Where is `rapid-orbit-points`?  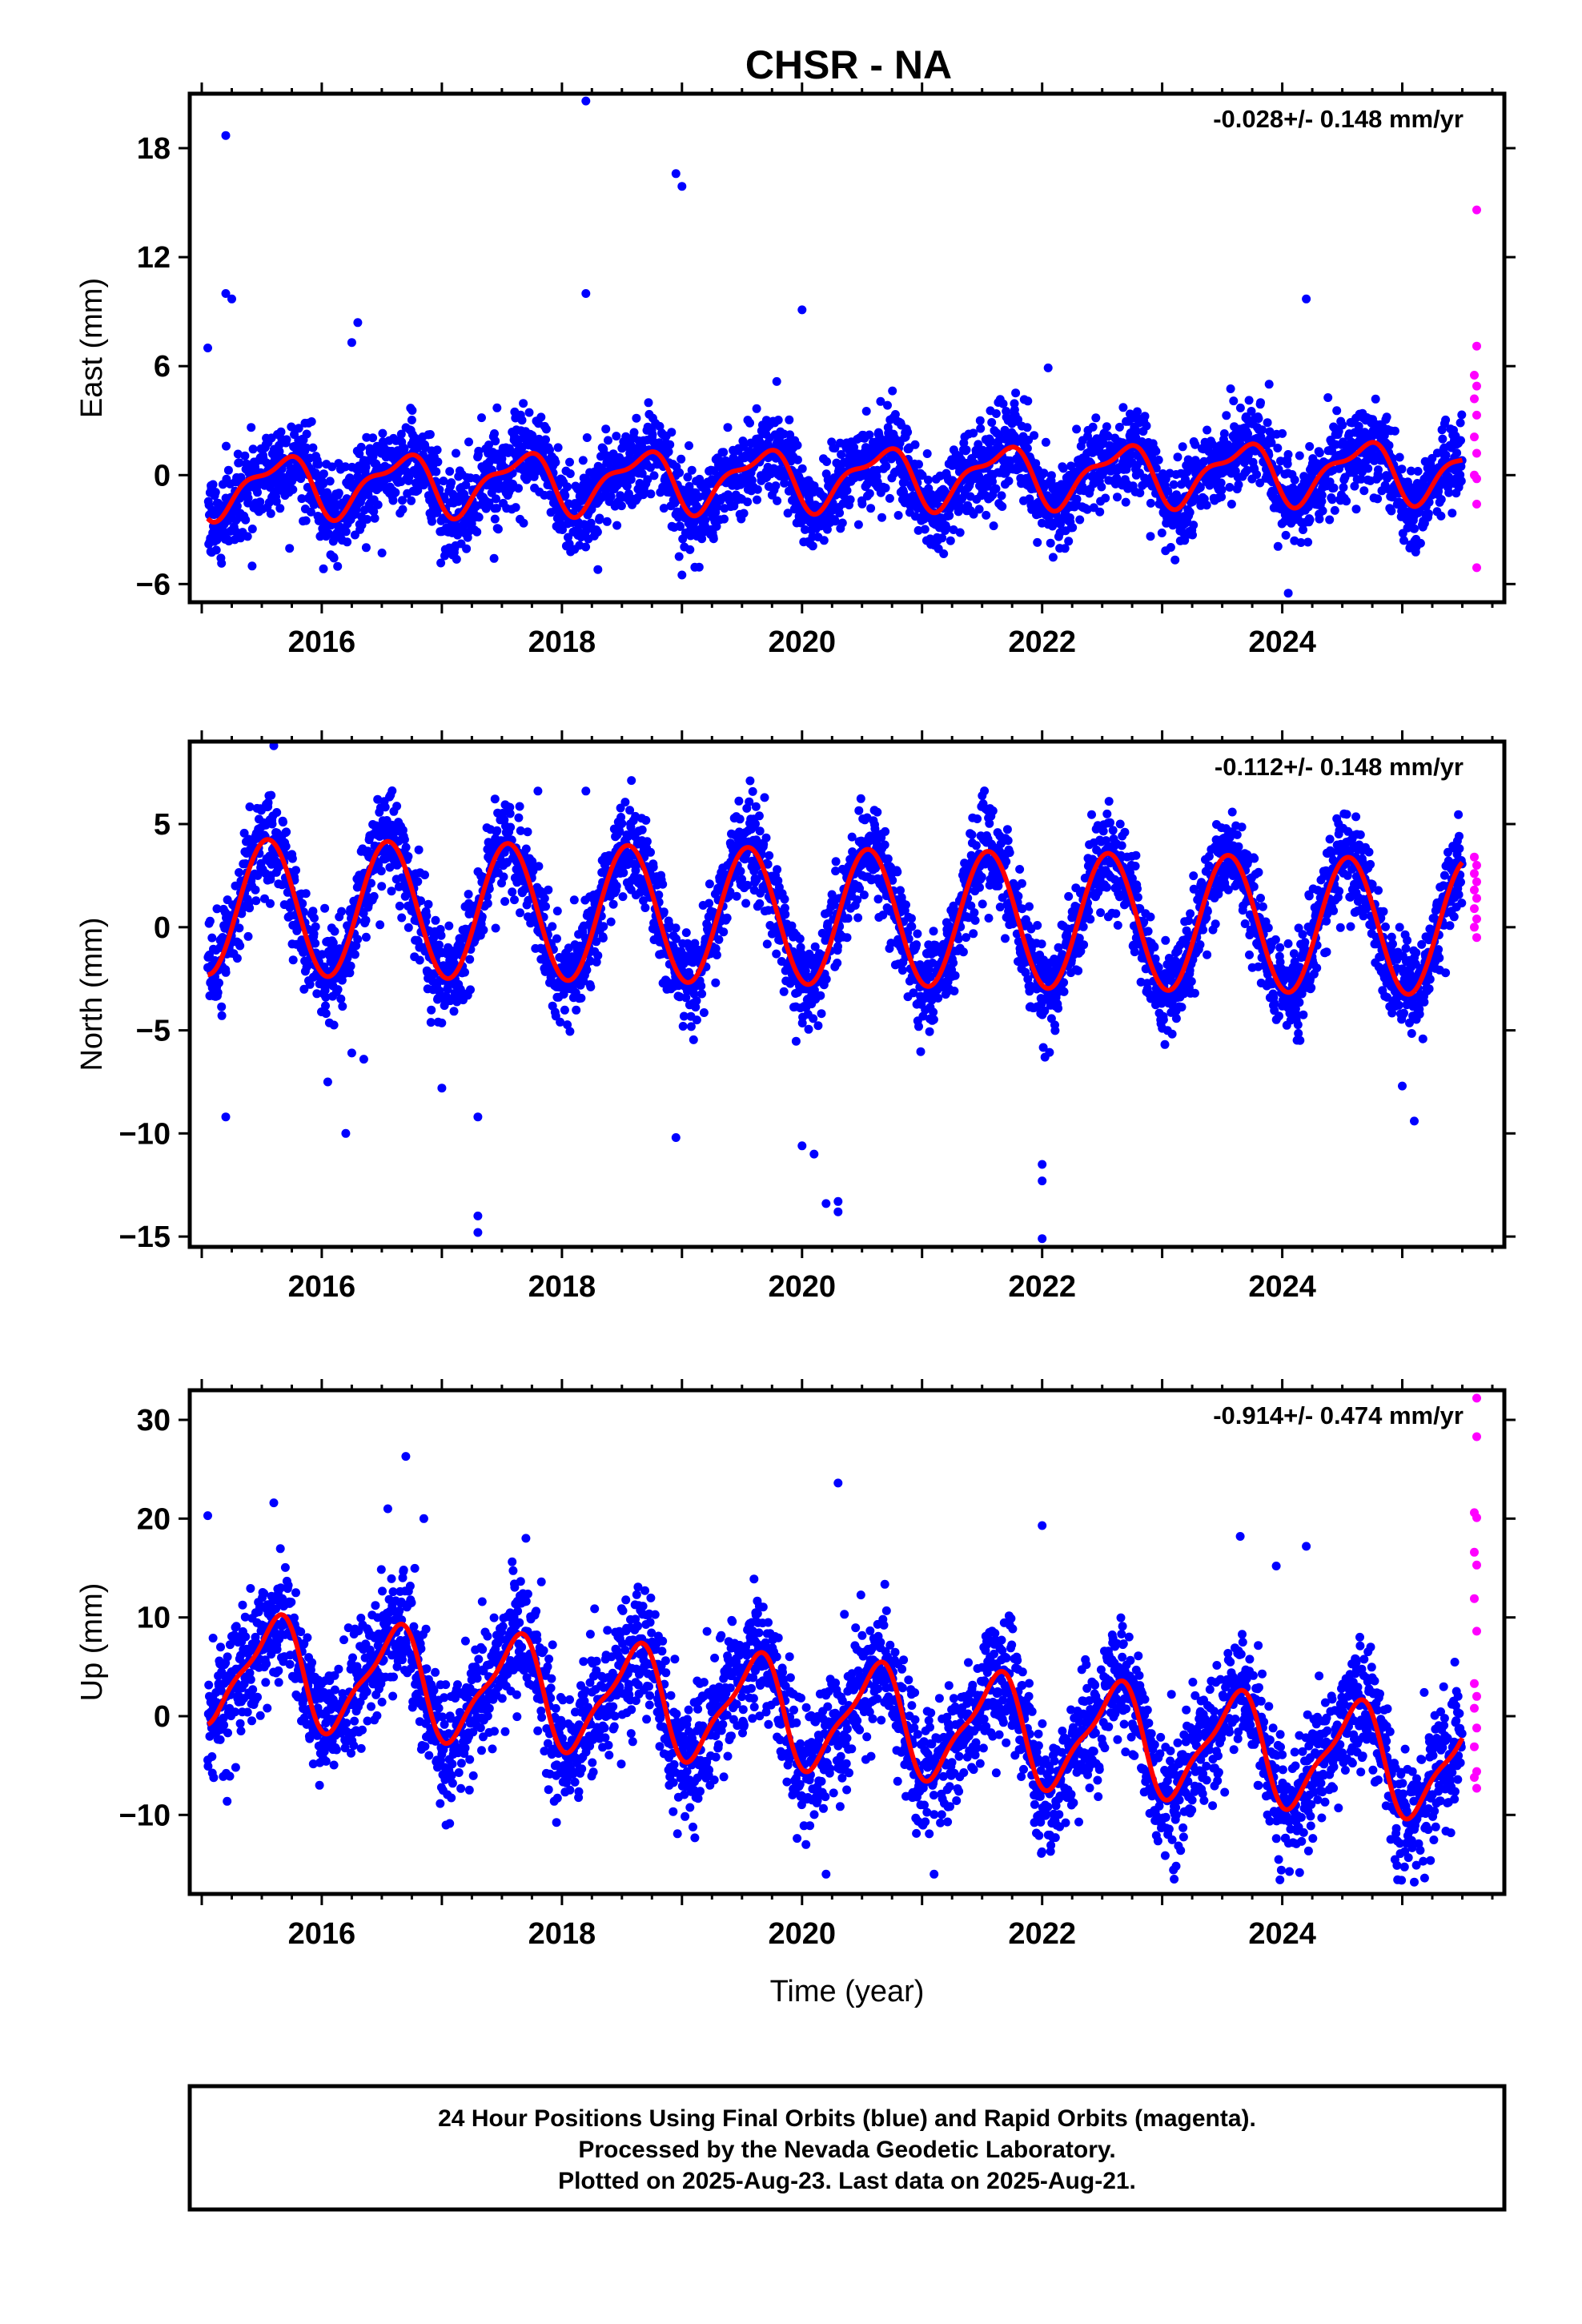 rapid-orbit-points is located at coordinates (1475, 389).